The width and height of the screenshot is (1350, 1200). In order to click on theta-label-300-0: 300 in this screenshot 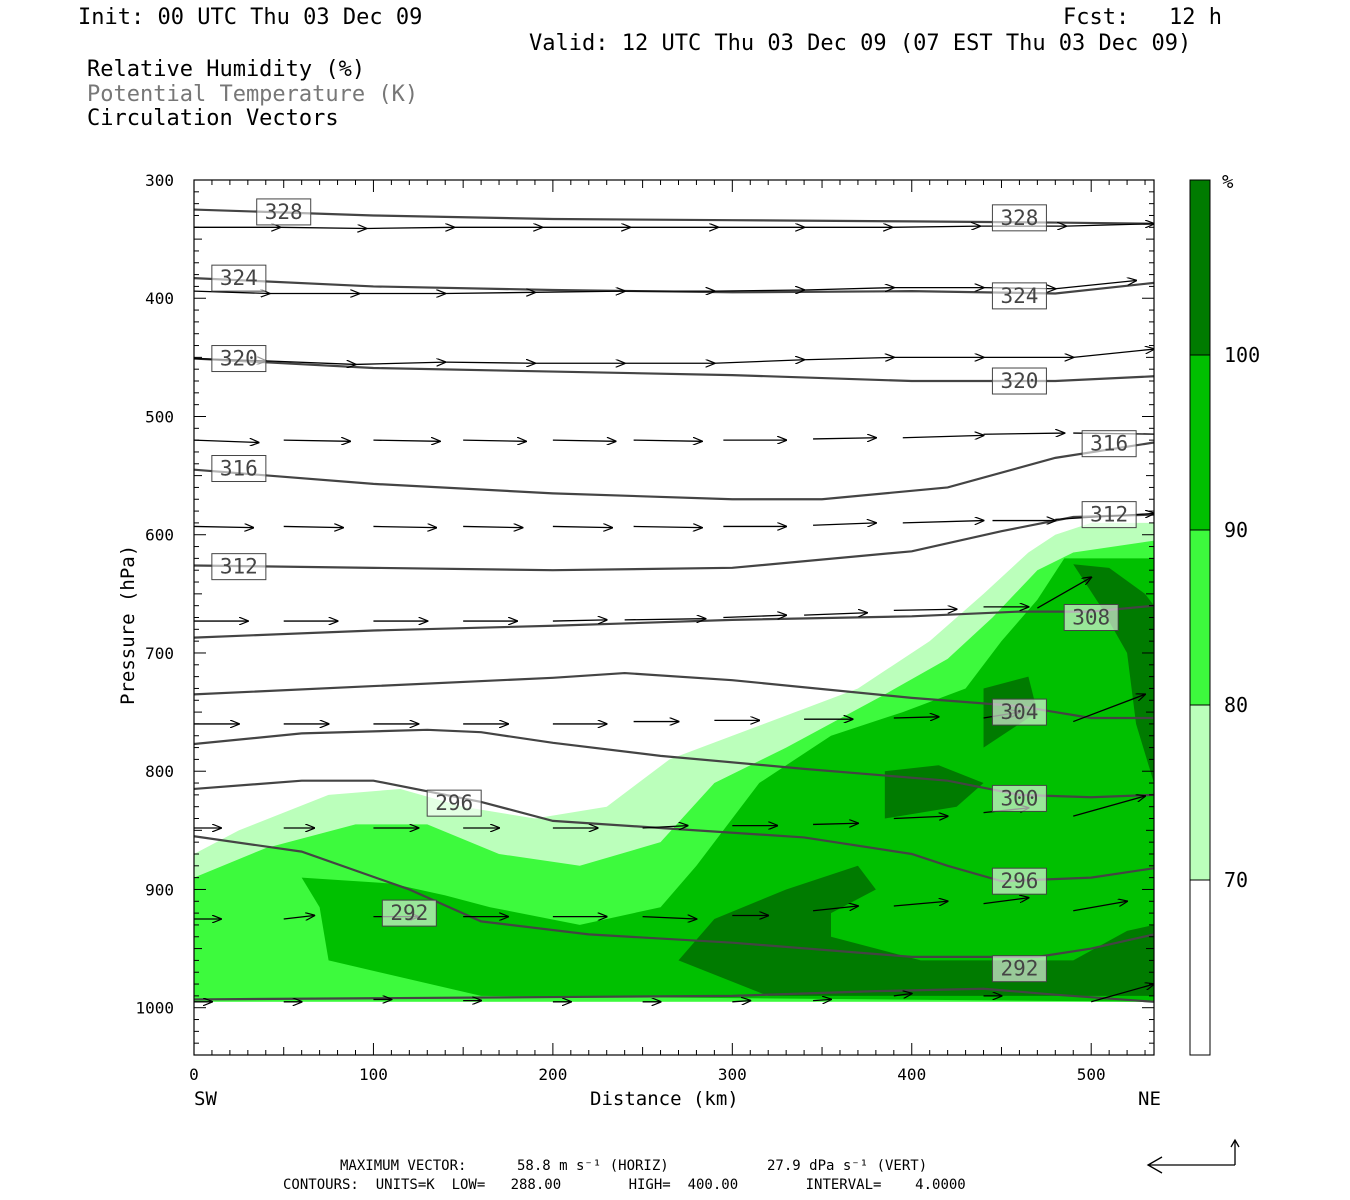, I will do `click(1019, 798)`.